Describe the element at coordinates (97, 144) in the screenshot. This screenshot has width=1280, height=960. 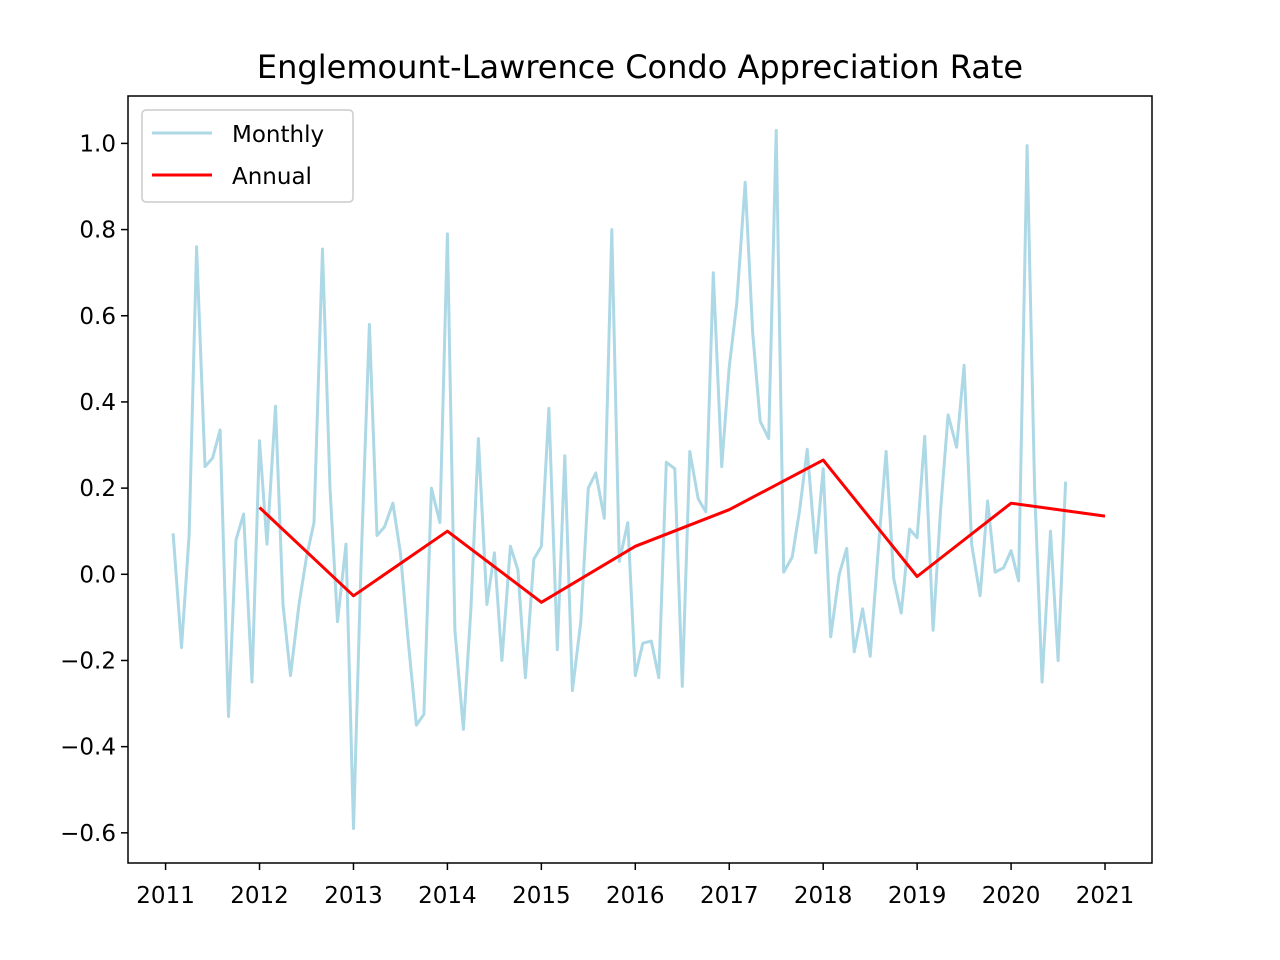
I see `y-tick-label: 1.0` at that location.